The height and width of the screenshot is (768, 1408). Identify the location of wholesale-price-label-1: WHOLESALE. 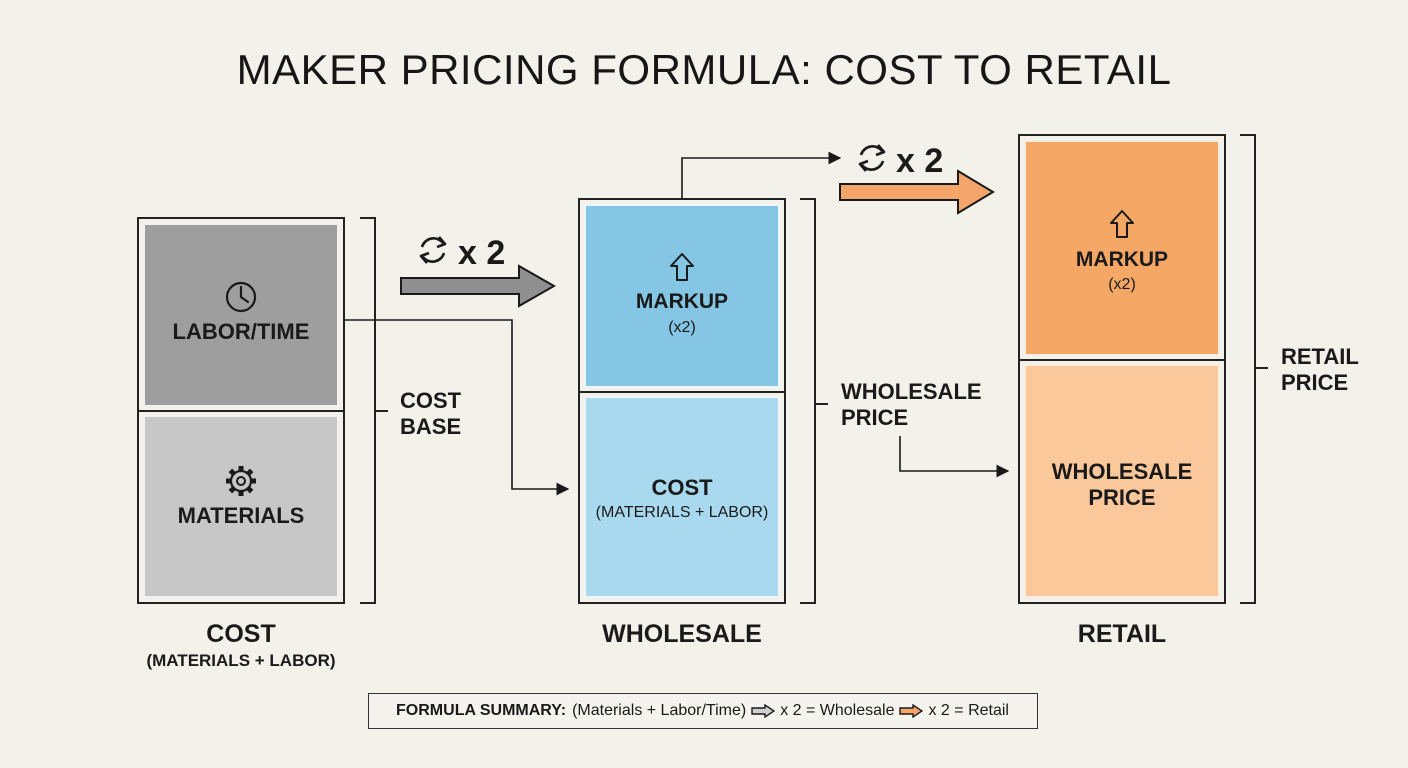
(911, 391).